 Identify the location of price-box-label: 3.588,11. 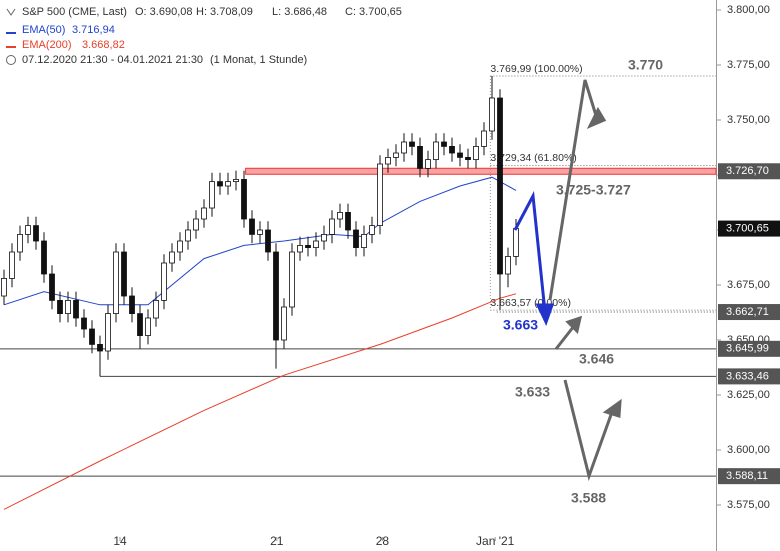
(747, 476).